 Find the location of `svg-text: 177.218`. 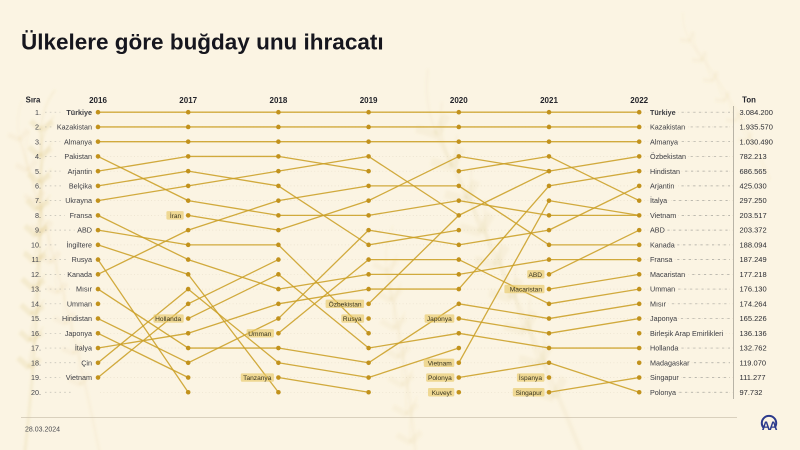

svg-text: 177.218 is located at coordinates (753, 274).